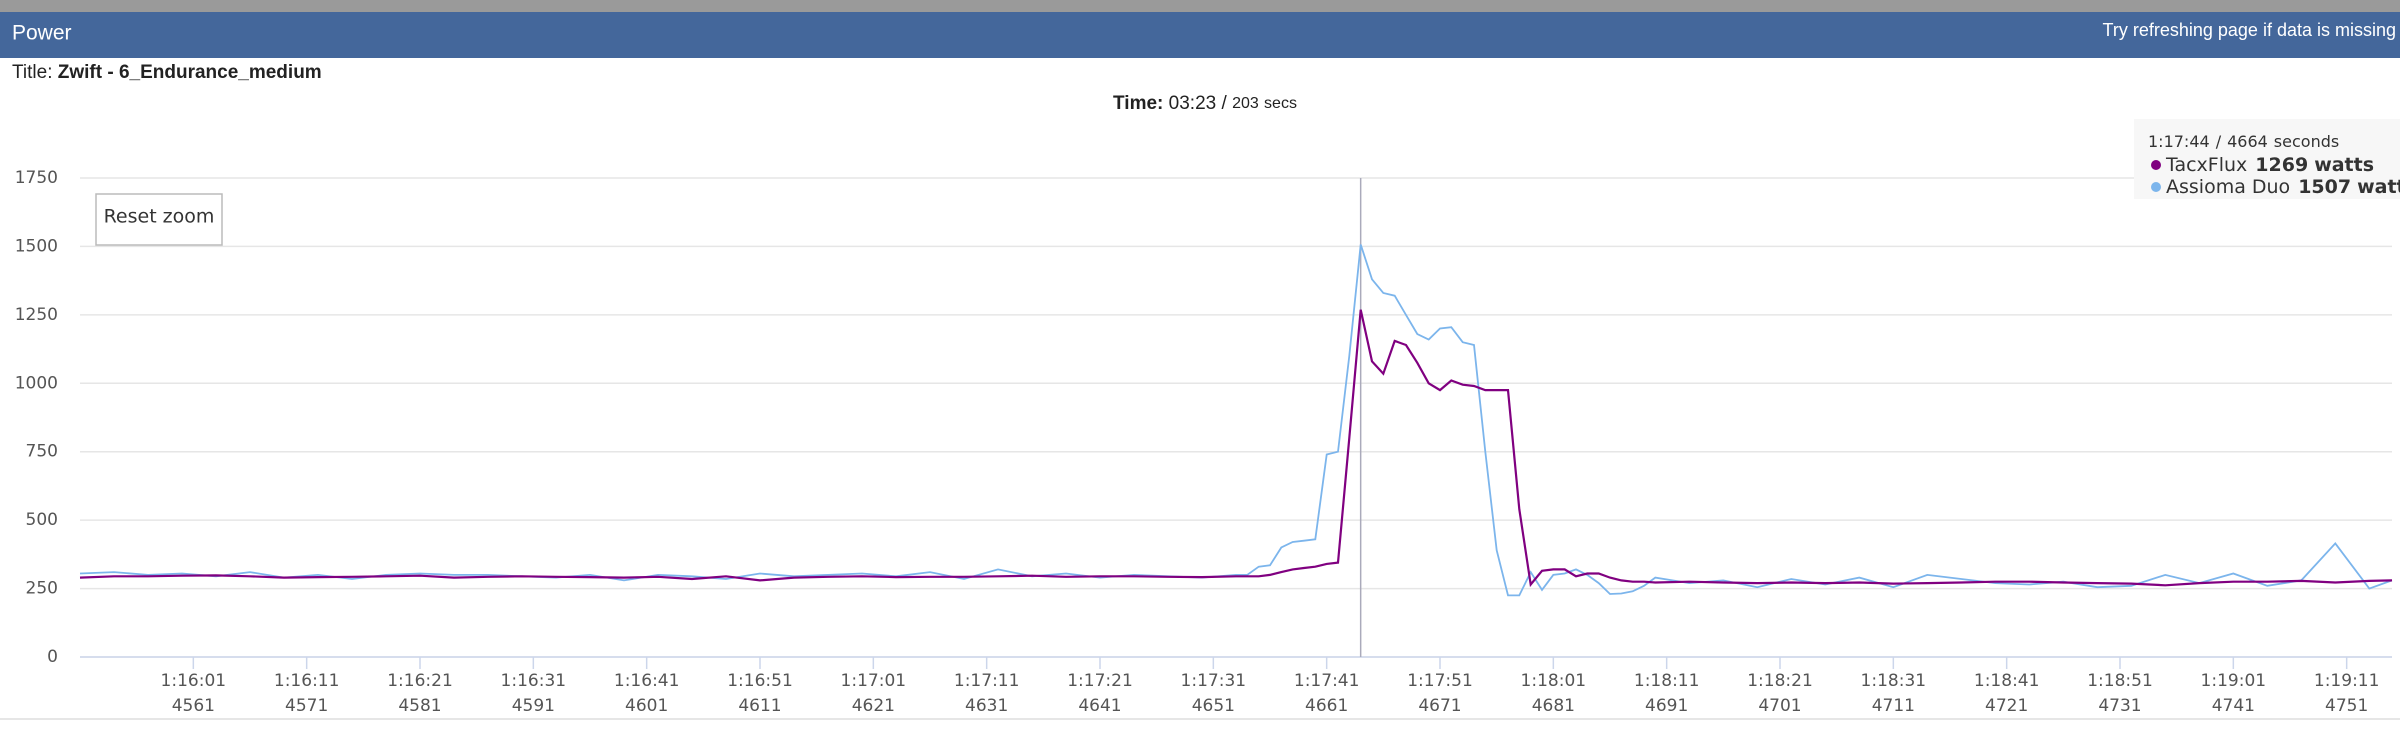  I want to click on tooltip-time: 1:17:44, so click(2179, 141).